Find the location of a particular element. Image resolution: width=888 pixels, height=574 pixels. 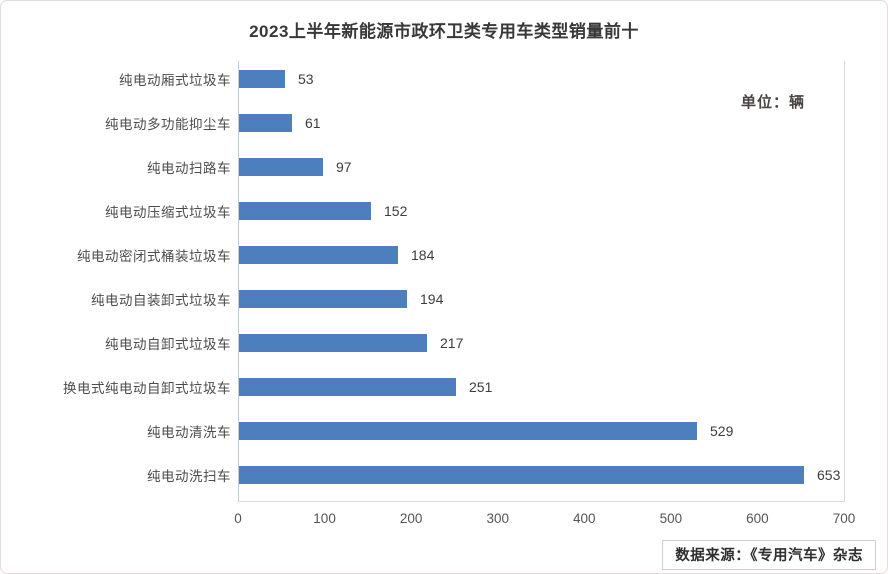

value-label: 53 is located at coordinates (306, 79).